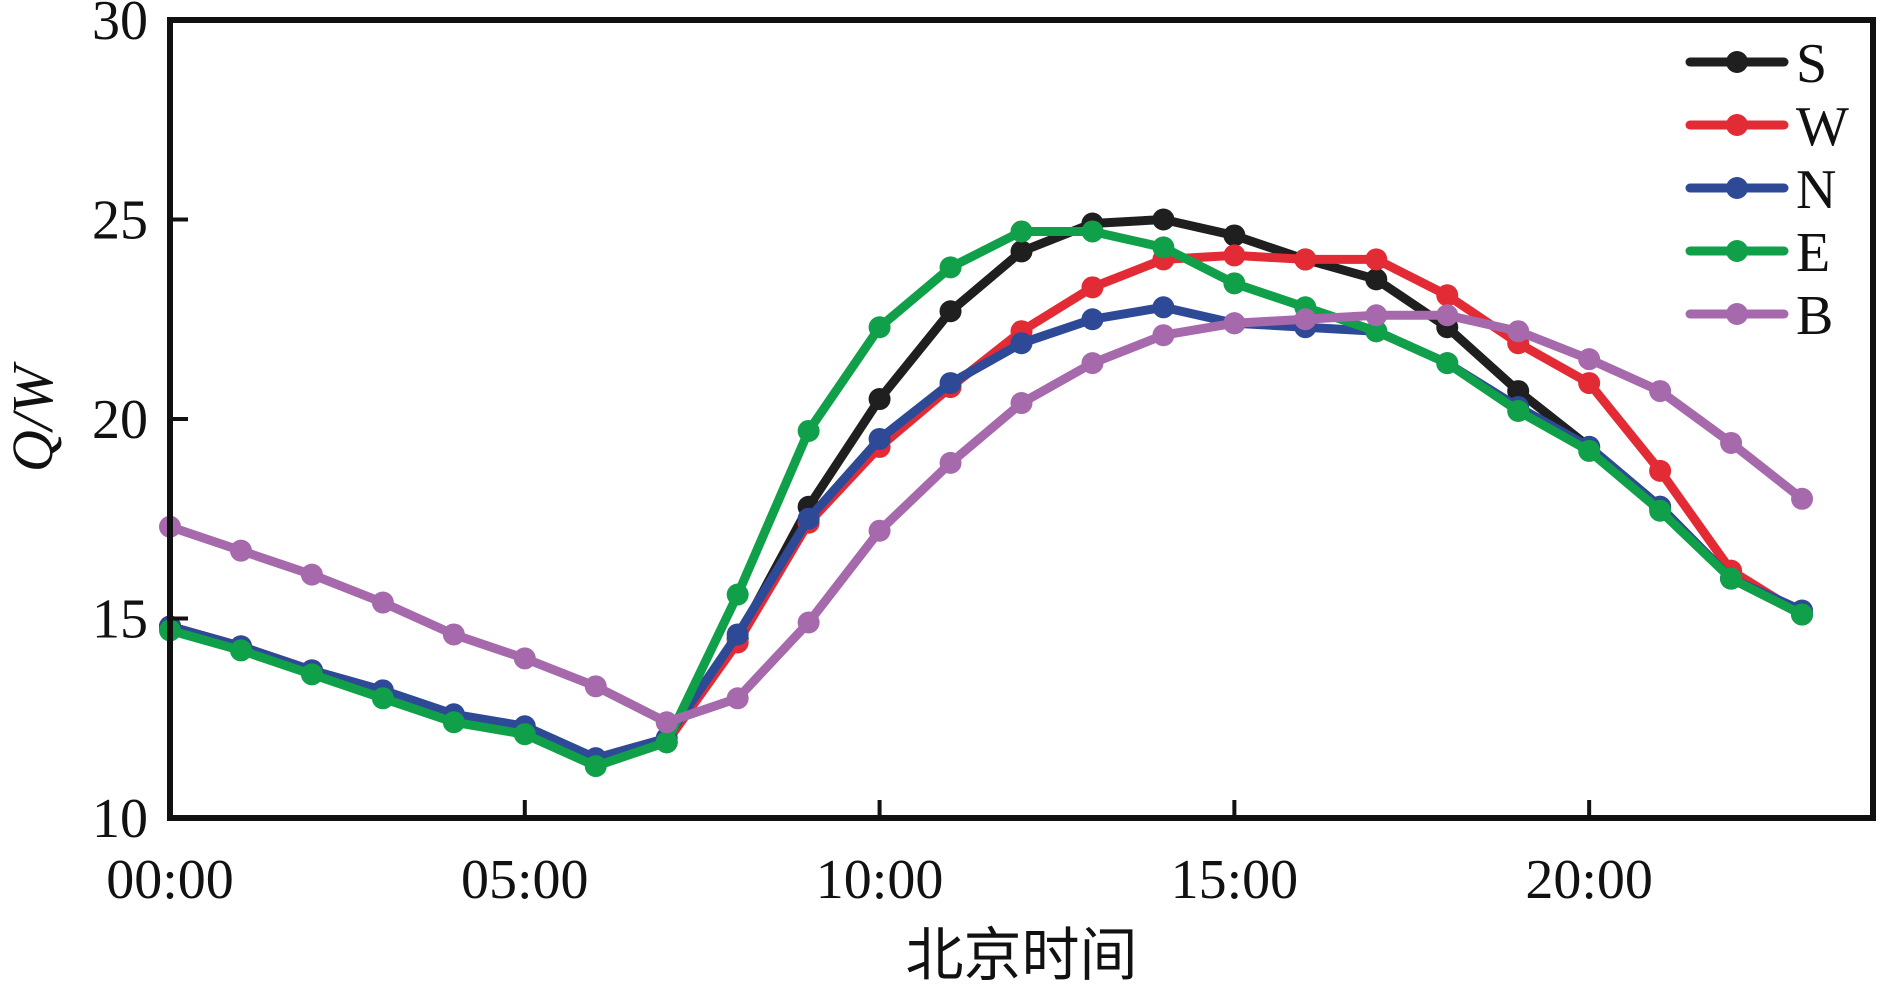 This screenshot has width=1890, height=991. What do you see at coordinates (120, 819) in the screenshot?
I see `y-tick-label: 10` at bounding box center [120, 819].